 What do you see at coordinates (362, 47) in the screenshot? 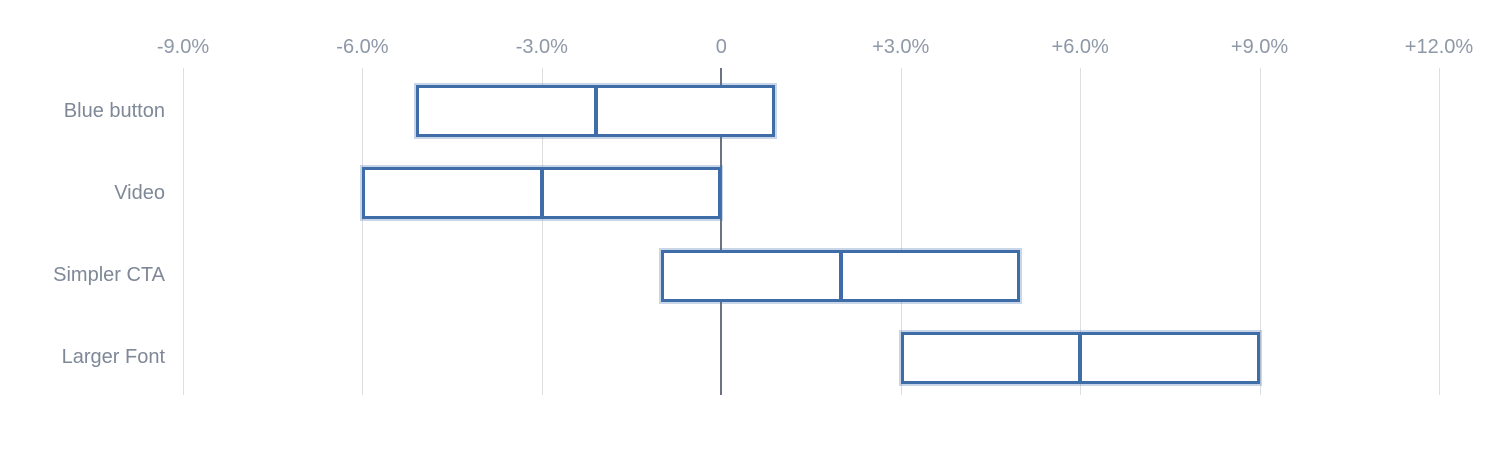
I see `axis-tick-label: -6.0%` at bounding box center [362, 47].